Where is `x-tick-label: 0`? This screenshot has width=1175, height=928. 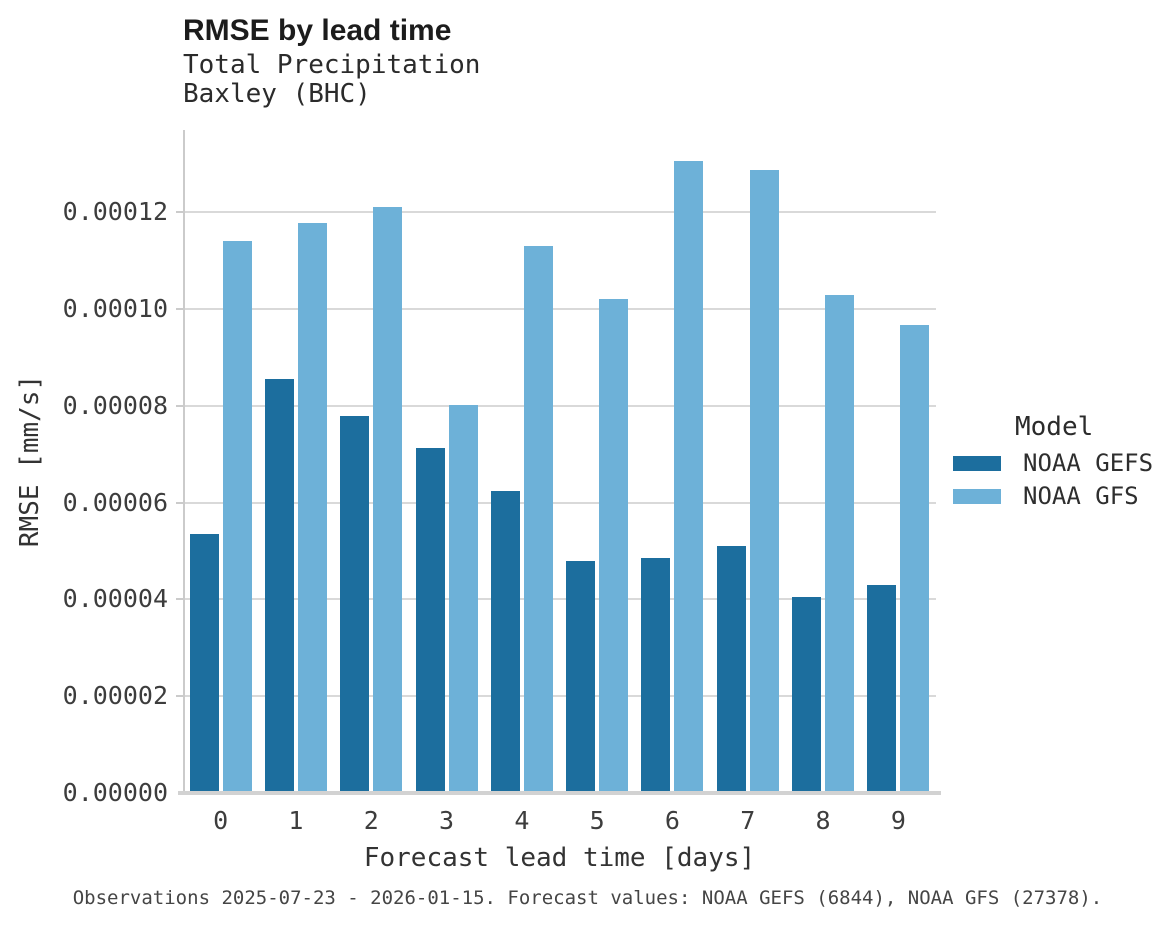
x-tick-label: 0 is located at coordinates (221, 820).